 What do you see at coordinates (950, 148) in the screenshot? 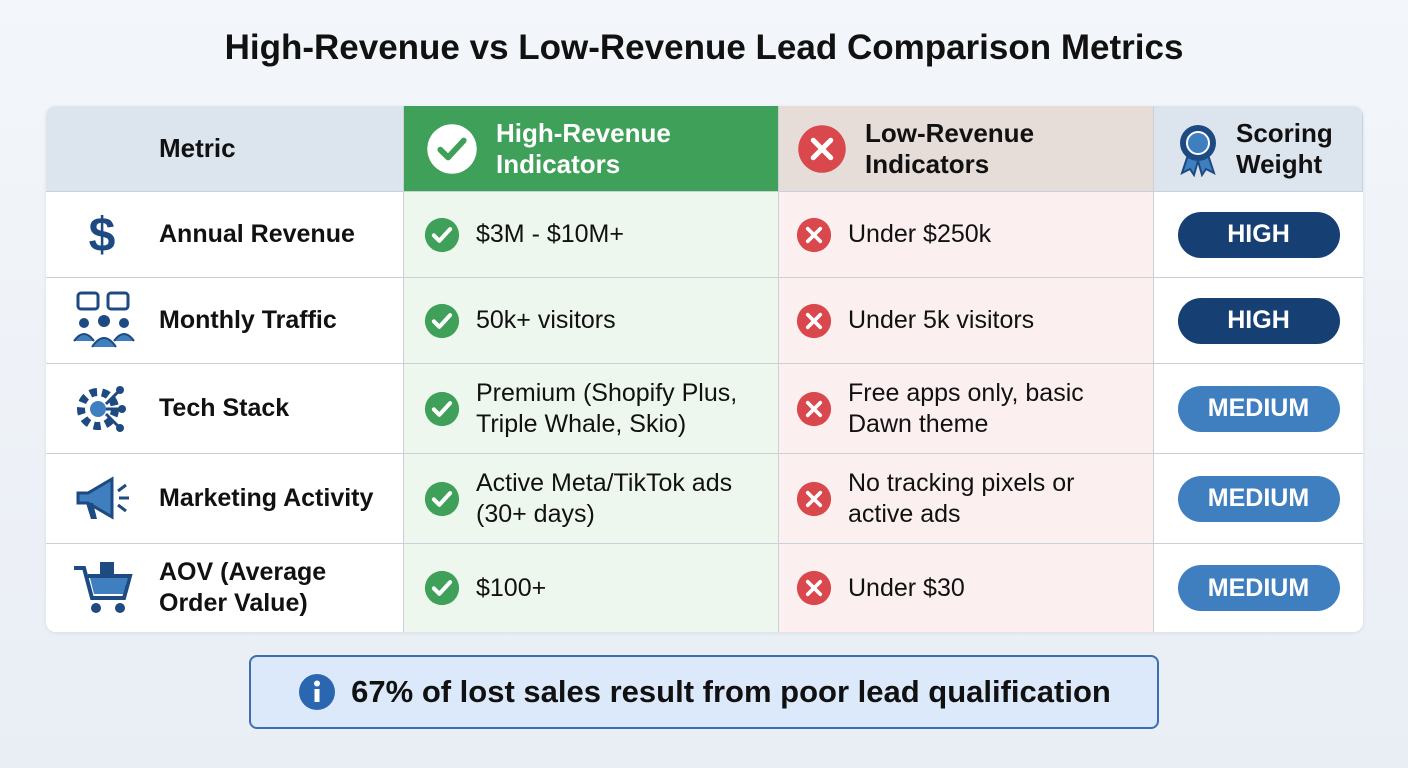
I see `header-text: Low-Revenue Indicators` at bounding box center [950, 148].